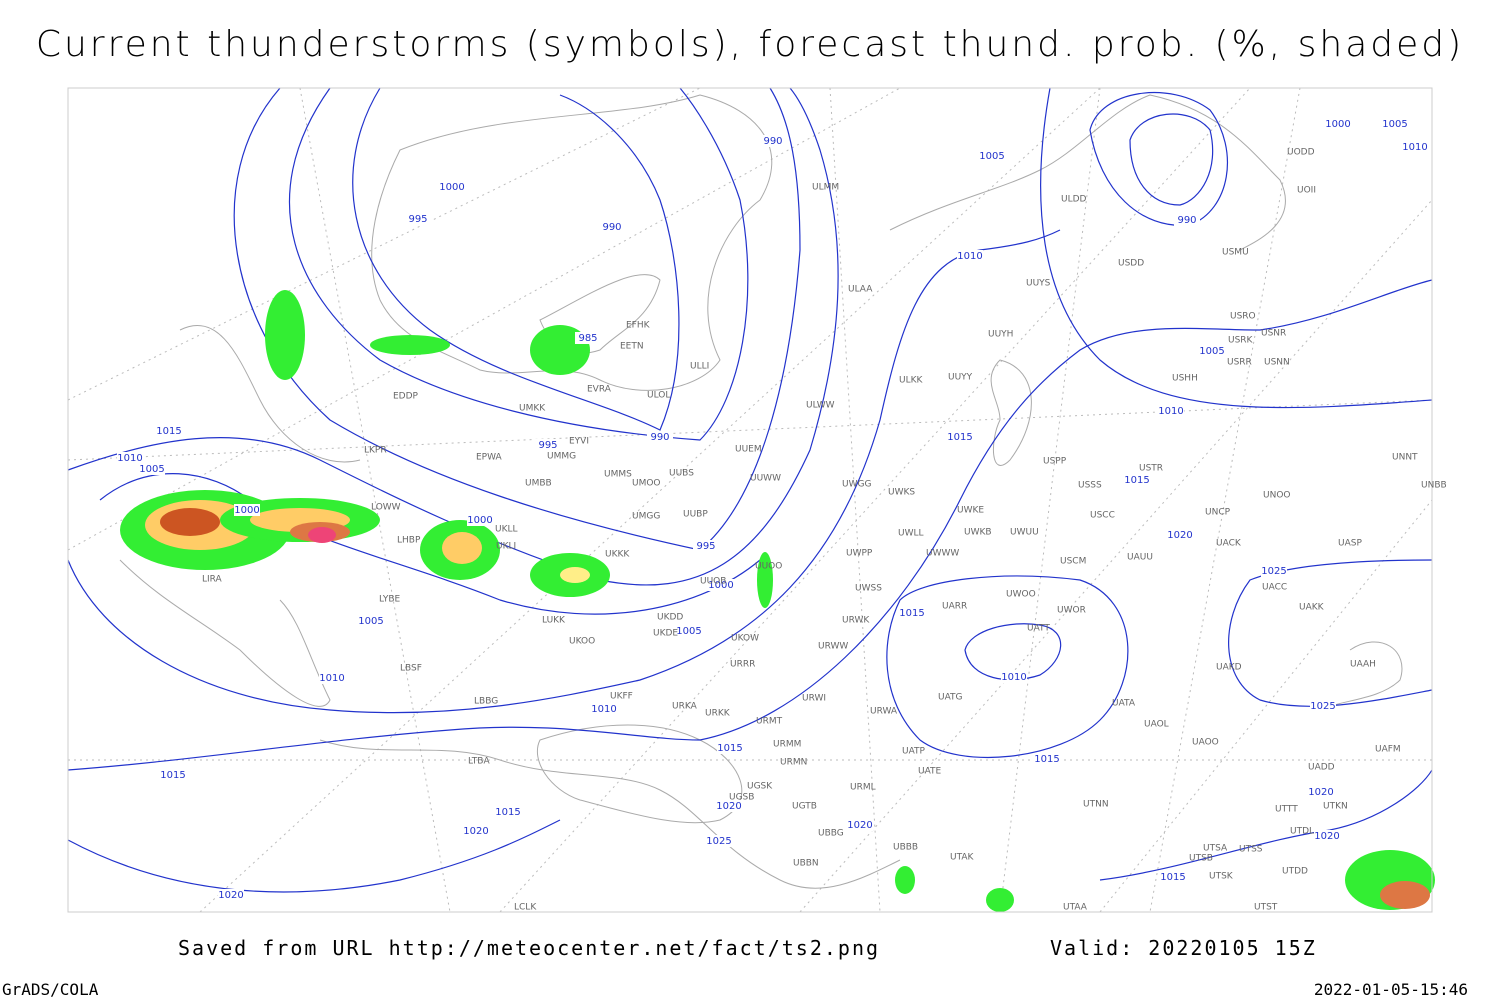 The width and height of the screenshot is (1500, 1000). I want to click on station-label: UMMS, so click(618, 475).